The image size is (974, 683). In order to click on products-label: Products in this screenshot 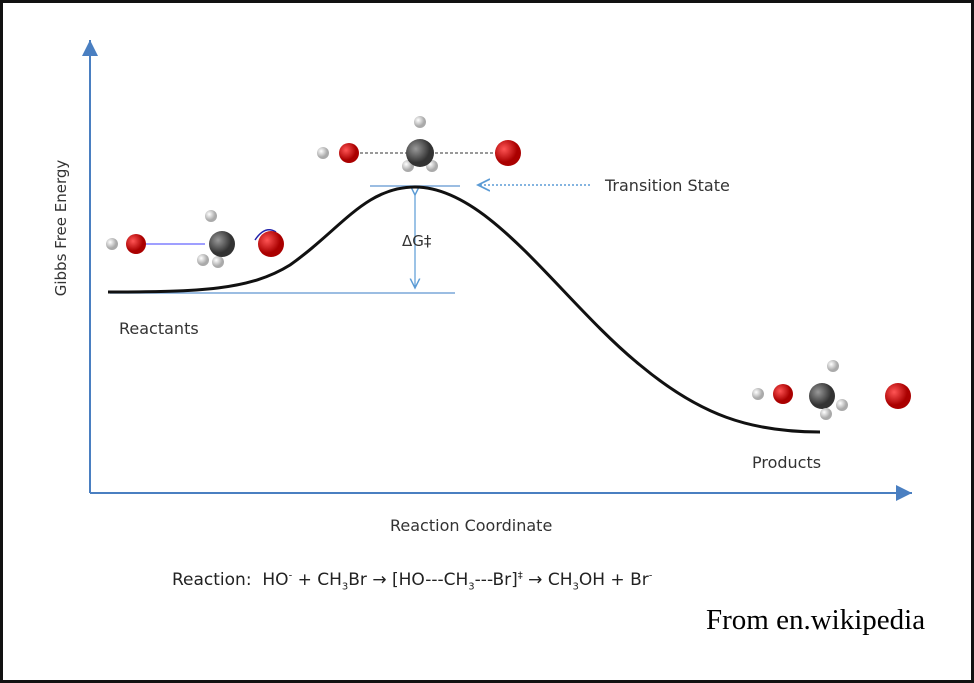, I will do `click(787, 462)`.